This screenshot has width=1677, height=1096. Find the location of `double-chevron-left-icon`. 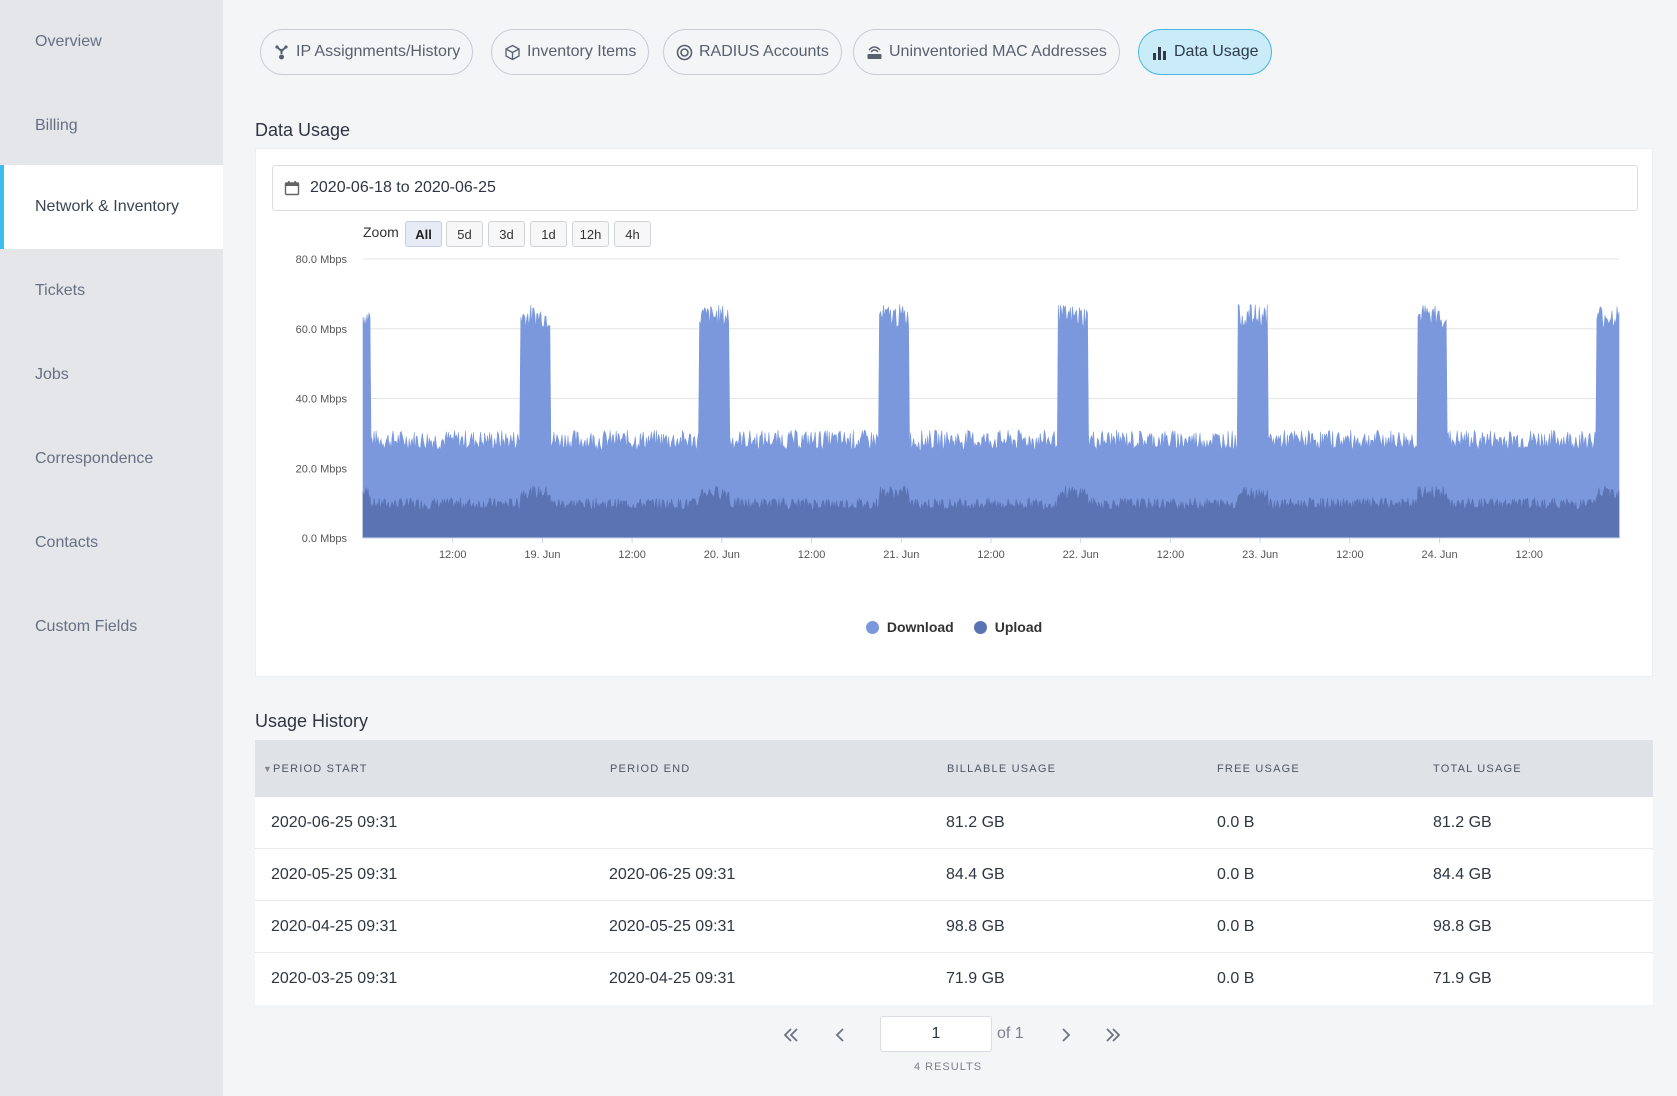

double-chevron-left-icon is located at coordinates (790, 1035).